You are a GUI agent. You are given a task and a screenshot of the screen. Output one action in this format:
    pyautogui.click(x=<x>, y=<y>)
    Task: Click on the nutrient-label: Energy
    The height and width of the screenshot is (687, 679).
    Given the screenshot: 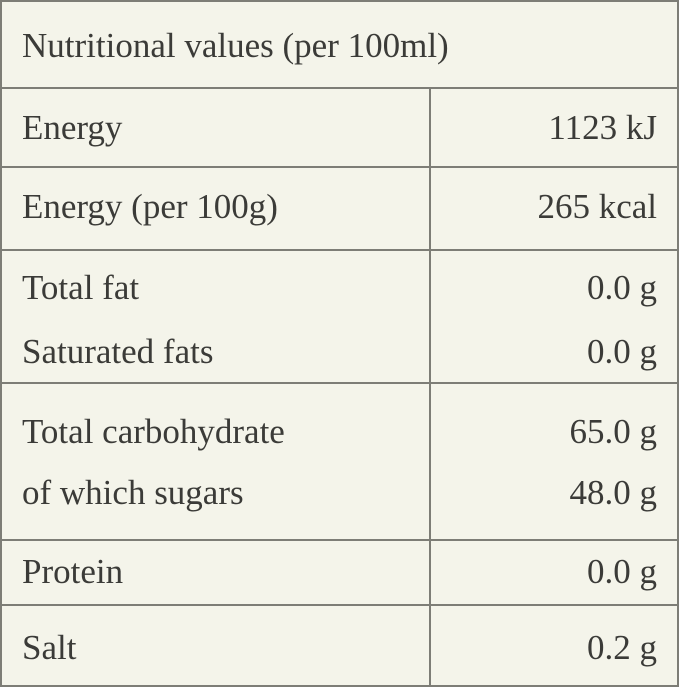 What is the action you would take?
    pyautogui.click(x=72, y=127)
    